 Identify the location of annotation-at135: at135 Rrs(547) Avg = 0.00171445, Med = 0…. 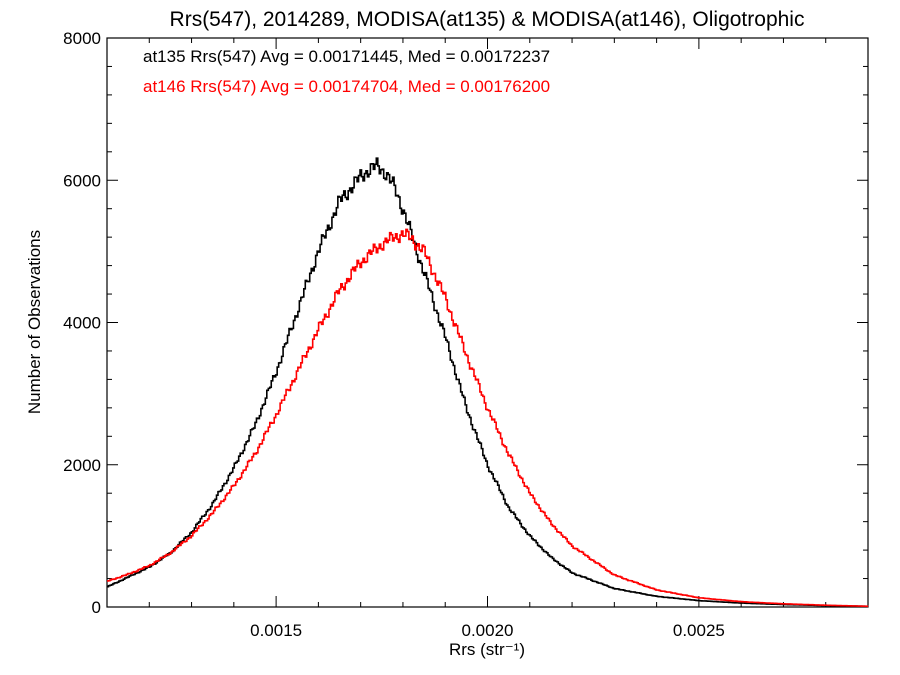
(346, 56).